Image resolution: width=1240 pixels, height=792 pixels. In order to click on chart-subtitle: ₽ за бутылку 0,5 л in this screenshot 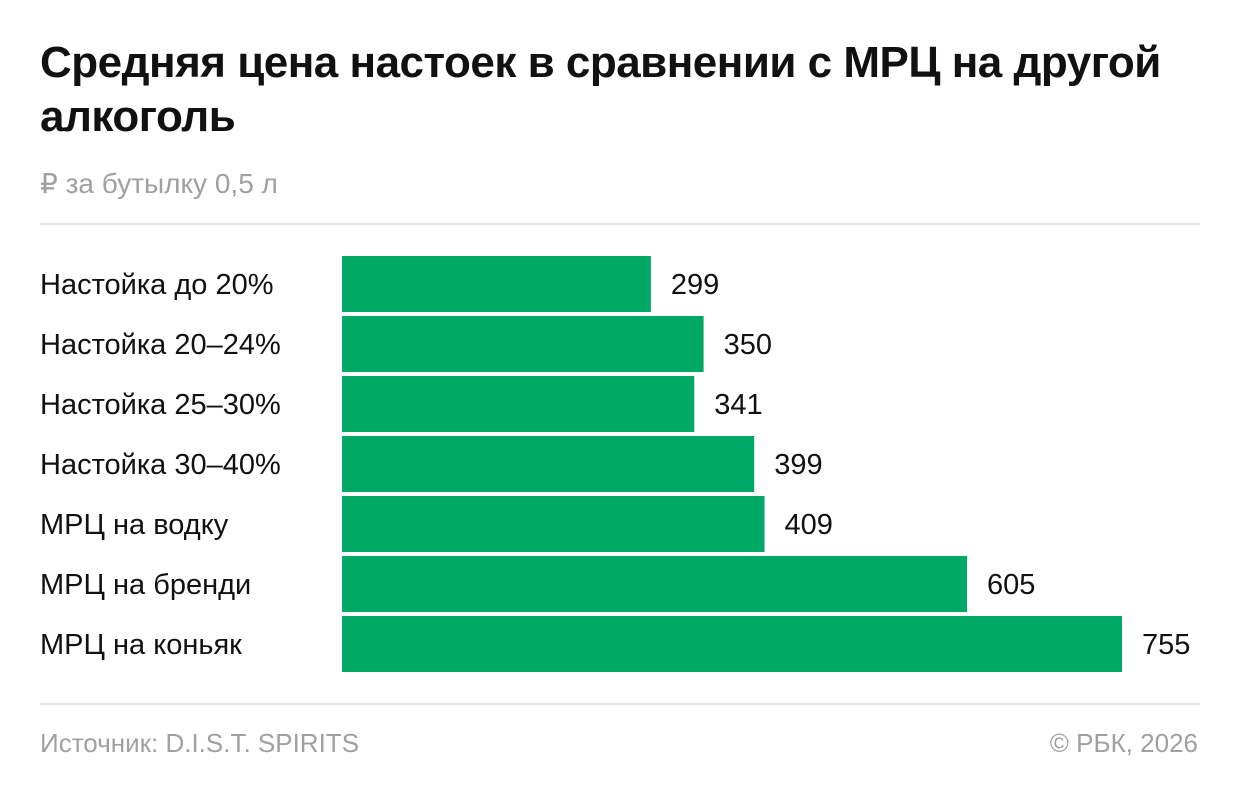, I will do `click(159, 183)`.